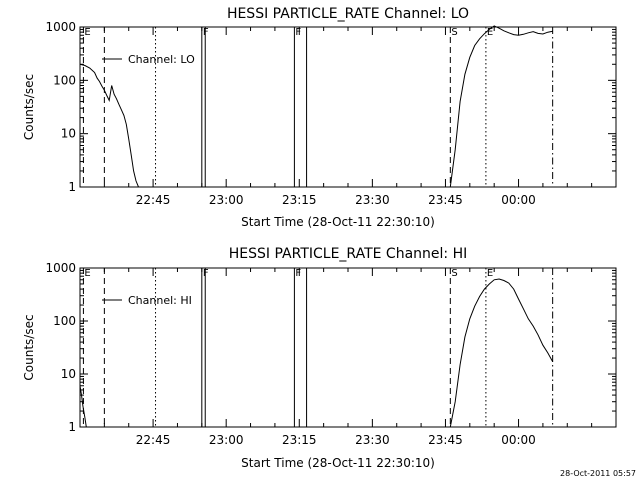 This screenshot has height=485, width=640. What do you see at coordinates (598, 473) in the screenshot?
I see `footer-timestamp: 28-Oct-2011 05:57` at bounding box center [598, 473].